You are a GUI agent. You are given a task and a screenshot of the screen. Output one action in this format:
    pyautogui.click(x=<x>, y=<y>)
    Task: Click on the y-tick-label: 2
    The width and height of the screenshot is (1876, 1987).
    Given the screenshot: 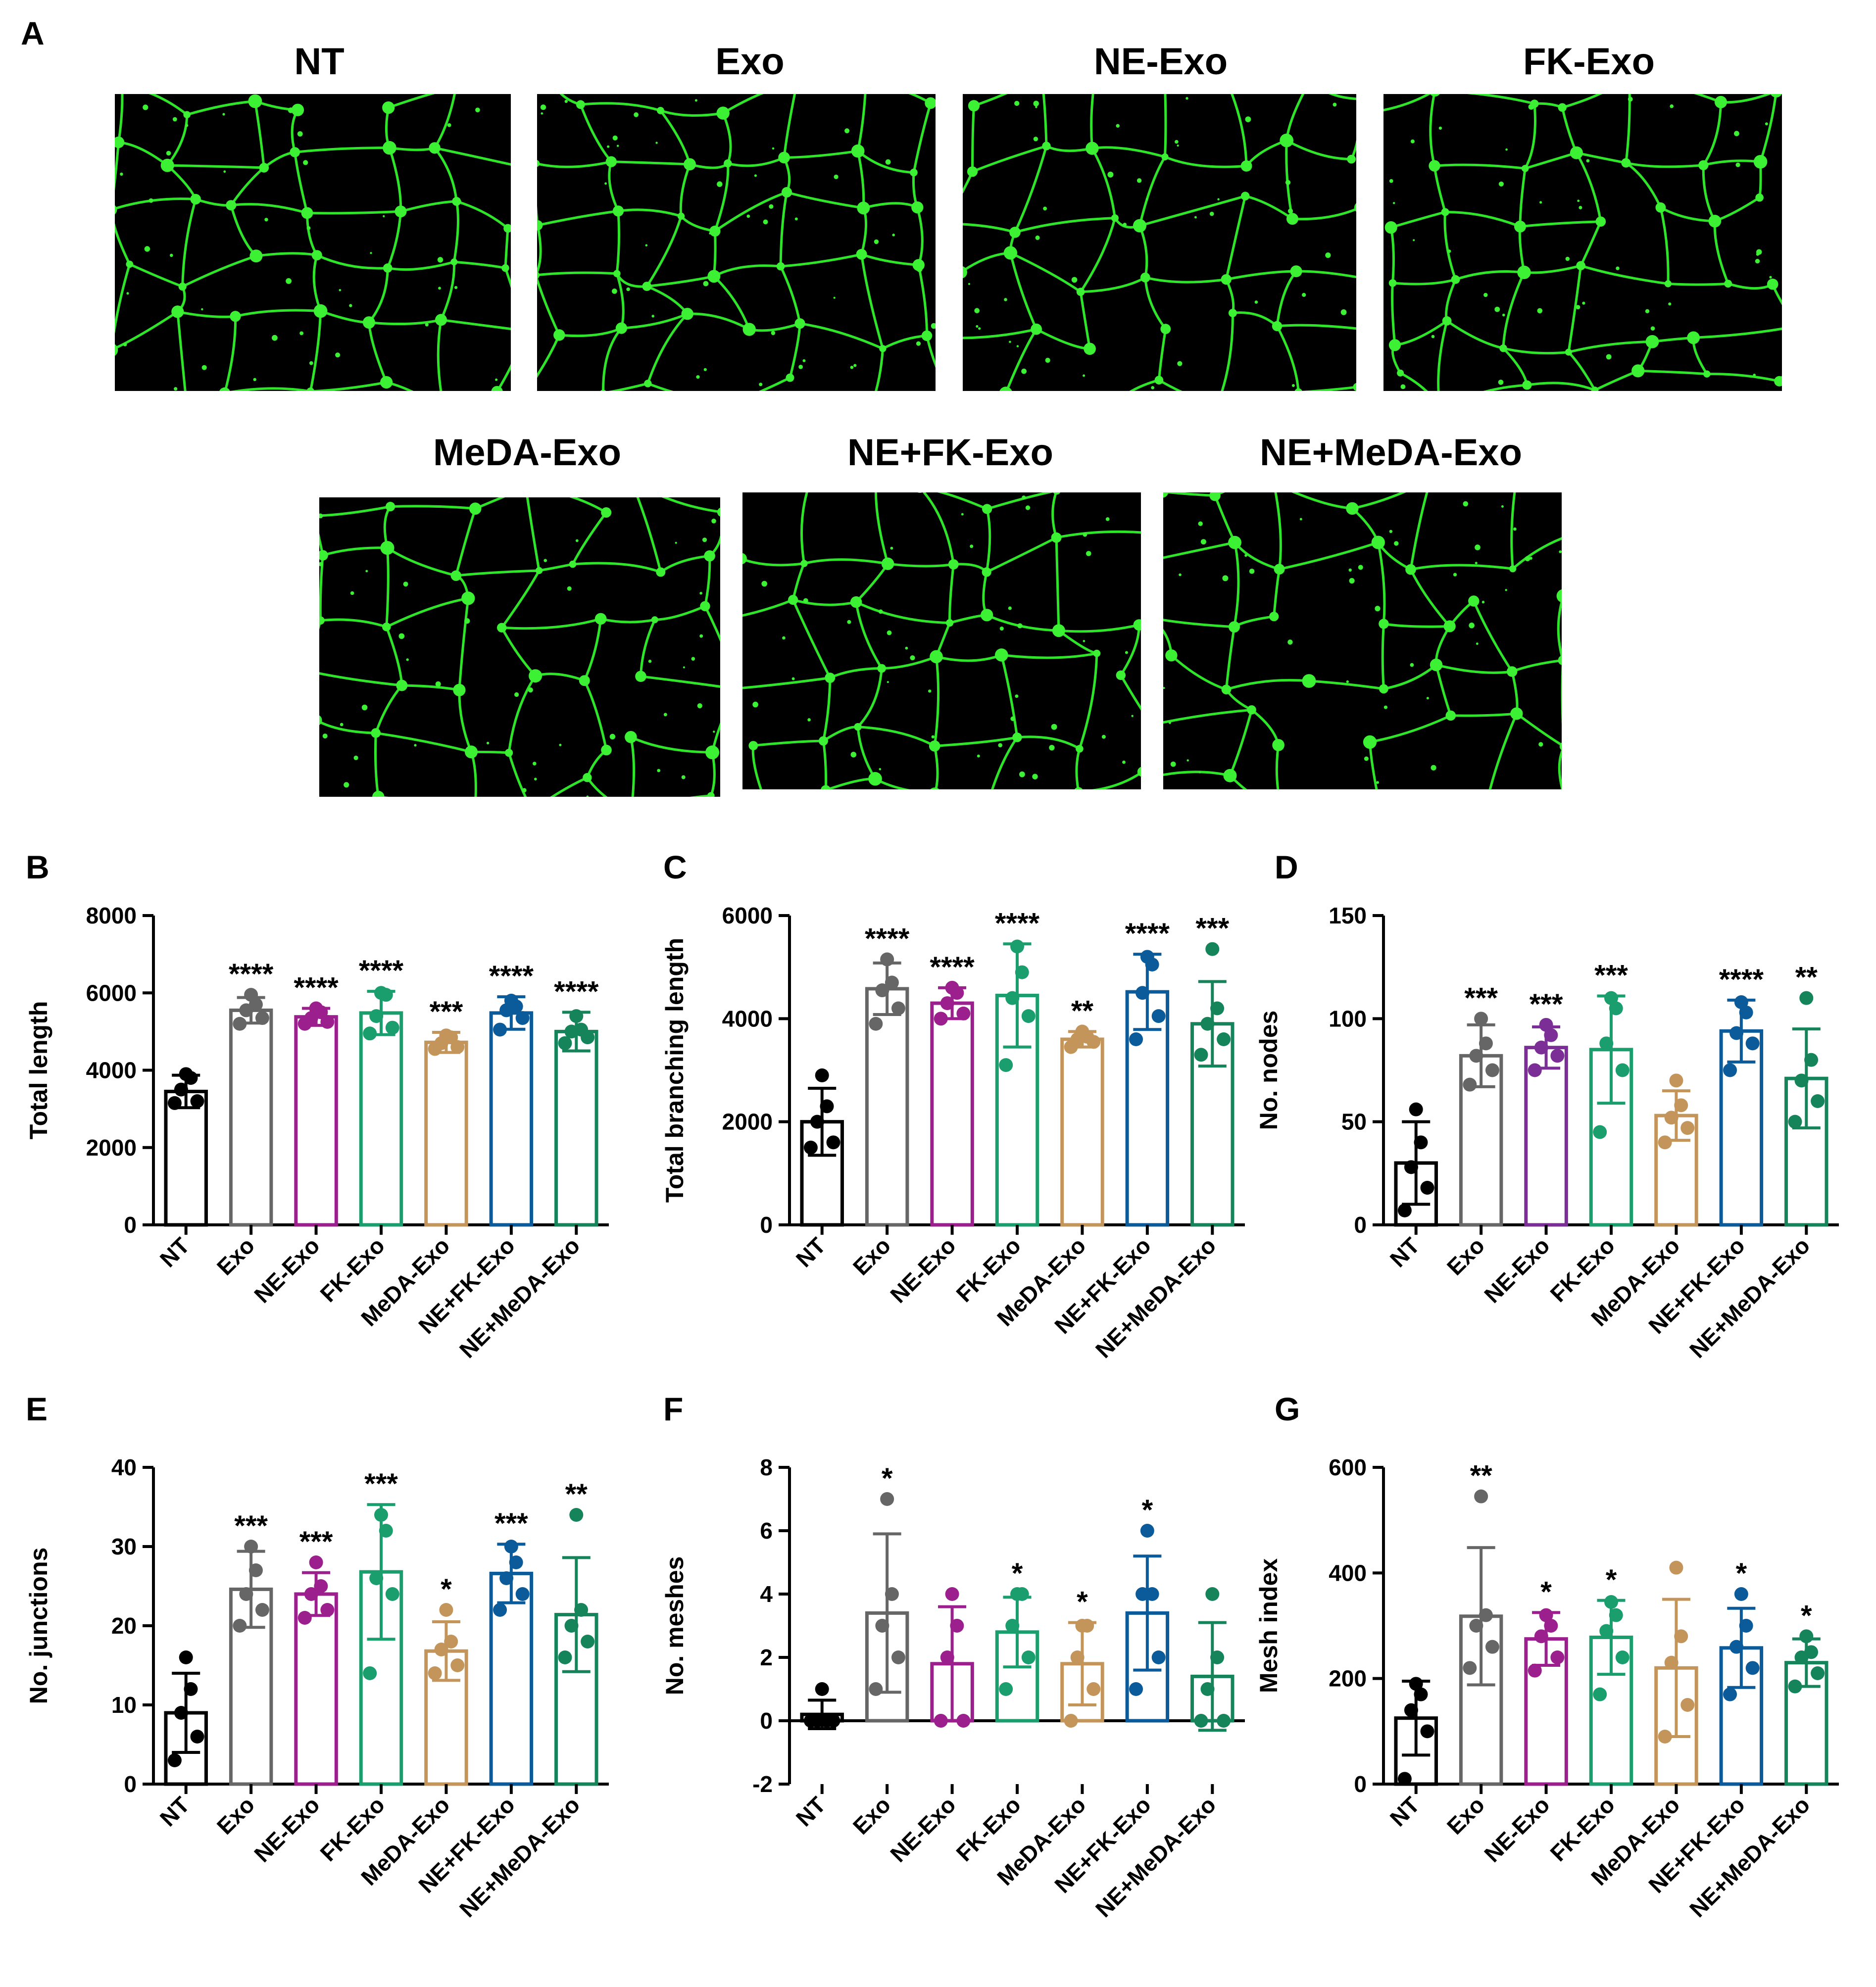 What is the action you would take?
    pyautogui.click(x=766, y=1657)
    